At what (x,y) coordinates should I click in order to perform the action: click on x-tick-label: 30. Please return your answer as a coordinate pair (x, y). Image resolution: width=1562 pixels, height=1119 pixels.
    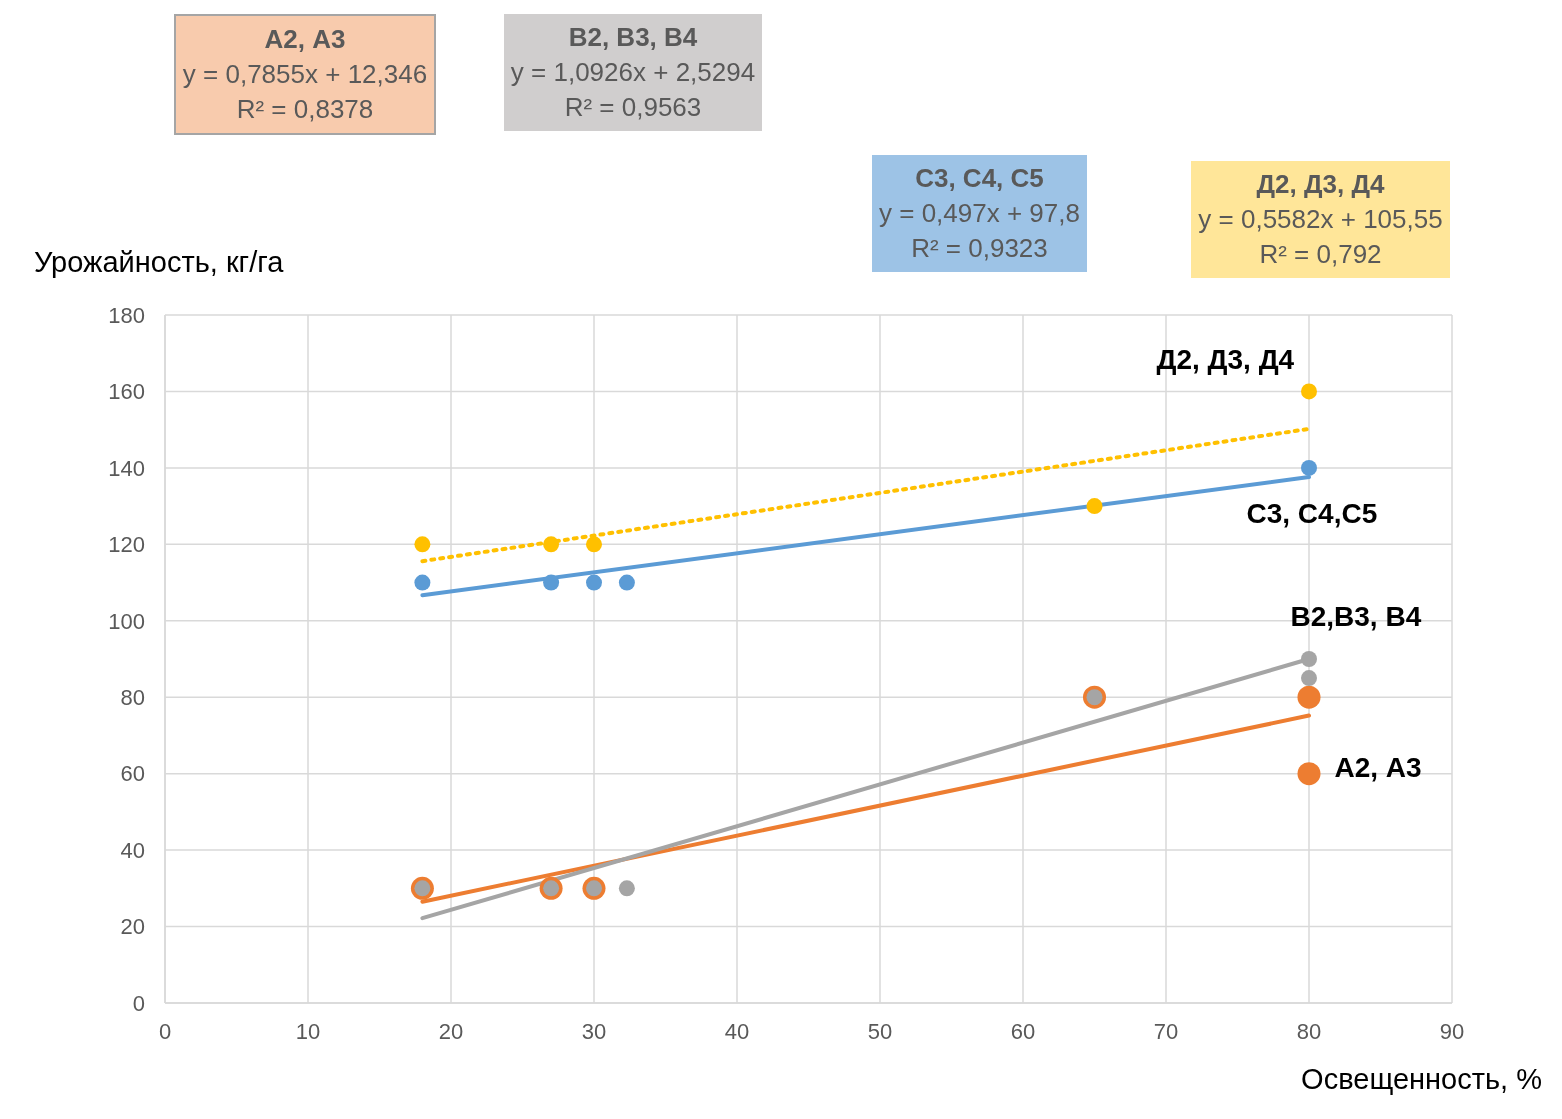
    Looking at the image, I should click on (594, 1031).